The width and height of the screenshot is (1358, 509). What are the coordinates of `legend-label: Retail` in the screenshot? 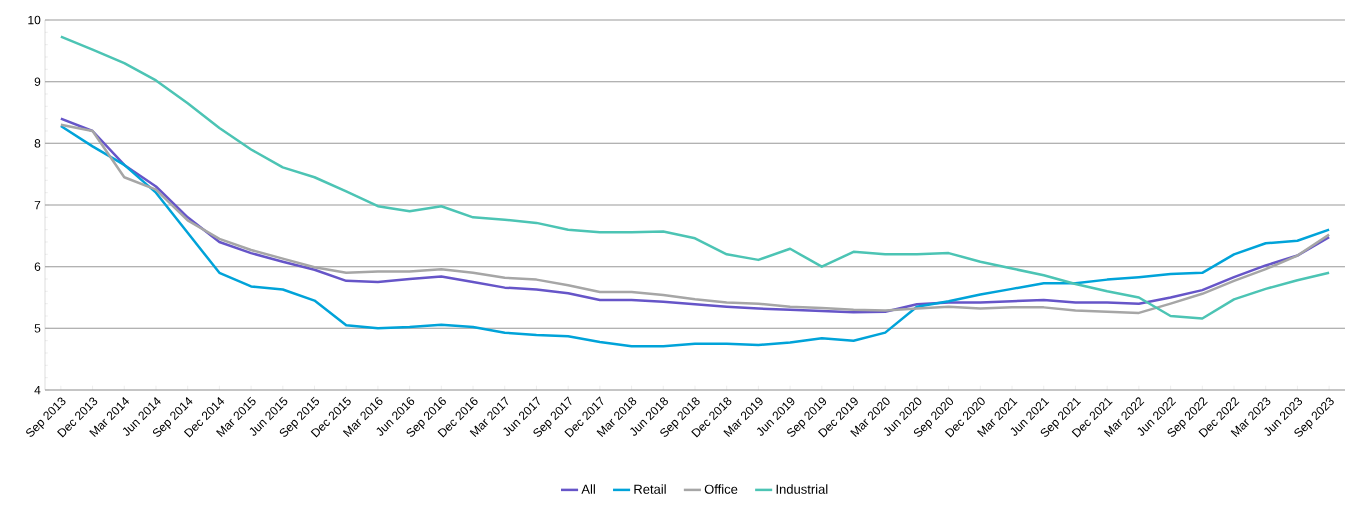 It's located at (650, 489).